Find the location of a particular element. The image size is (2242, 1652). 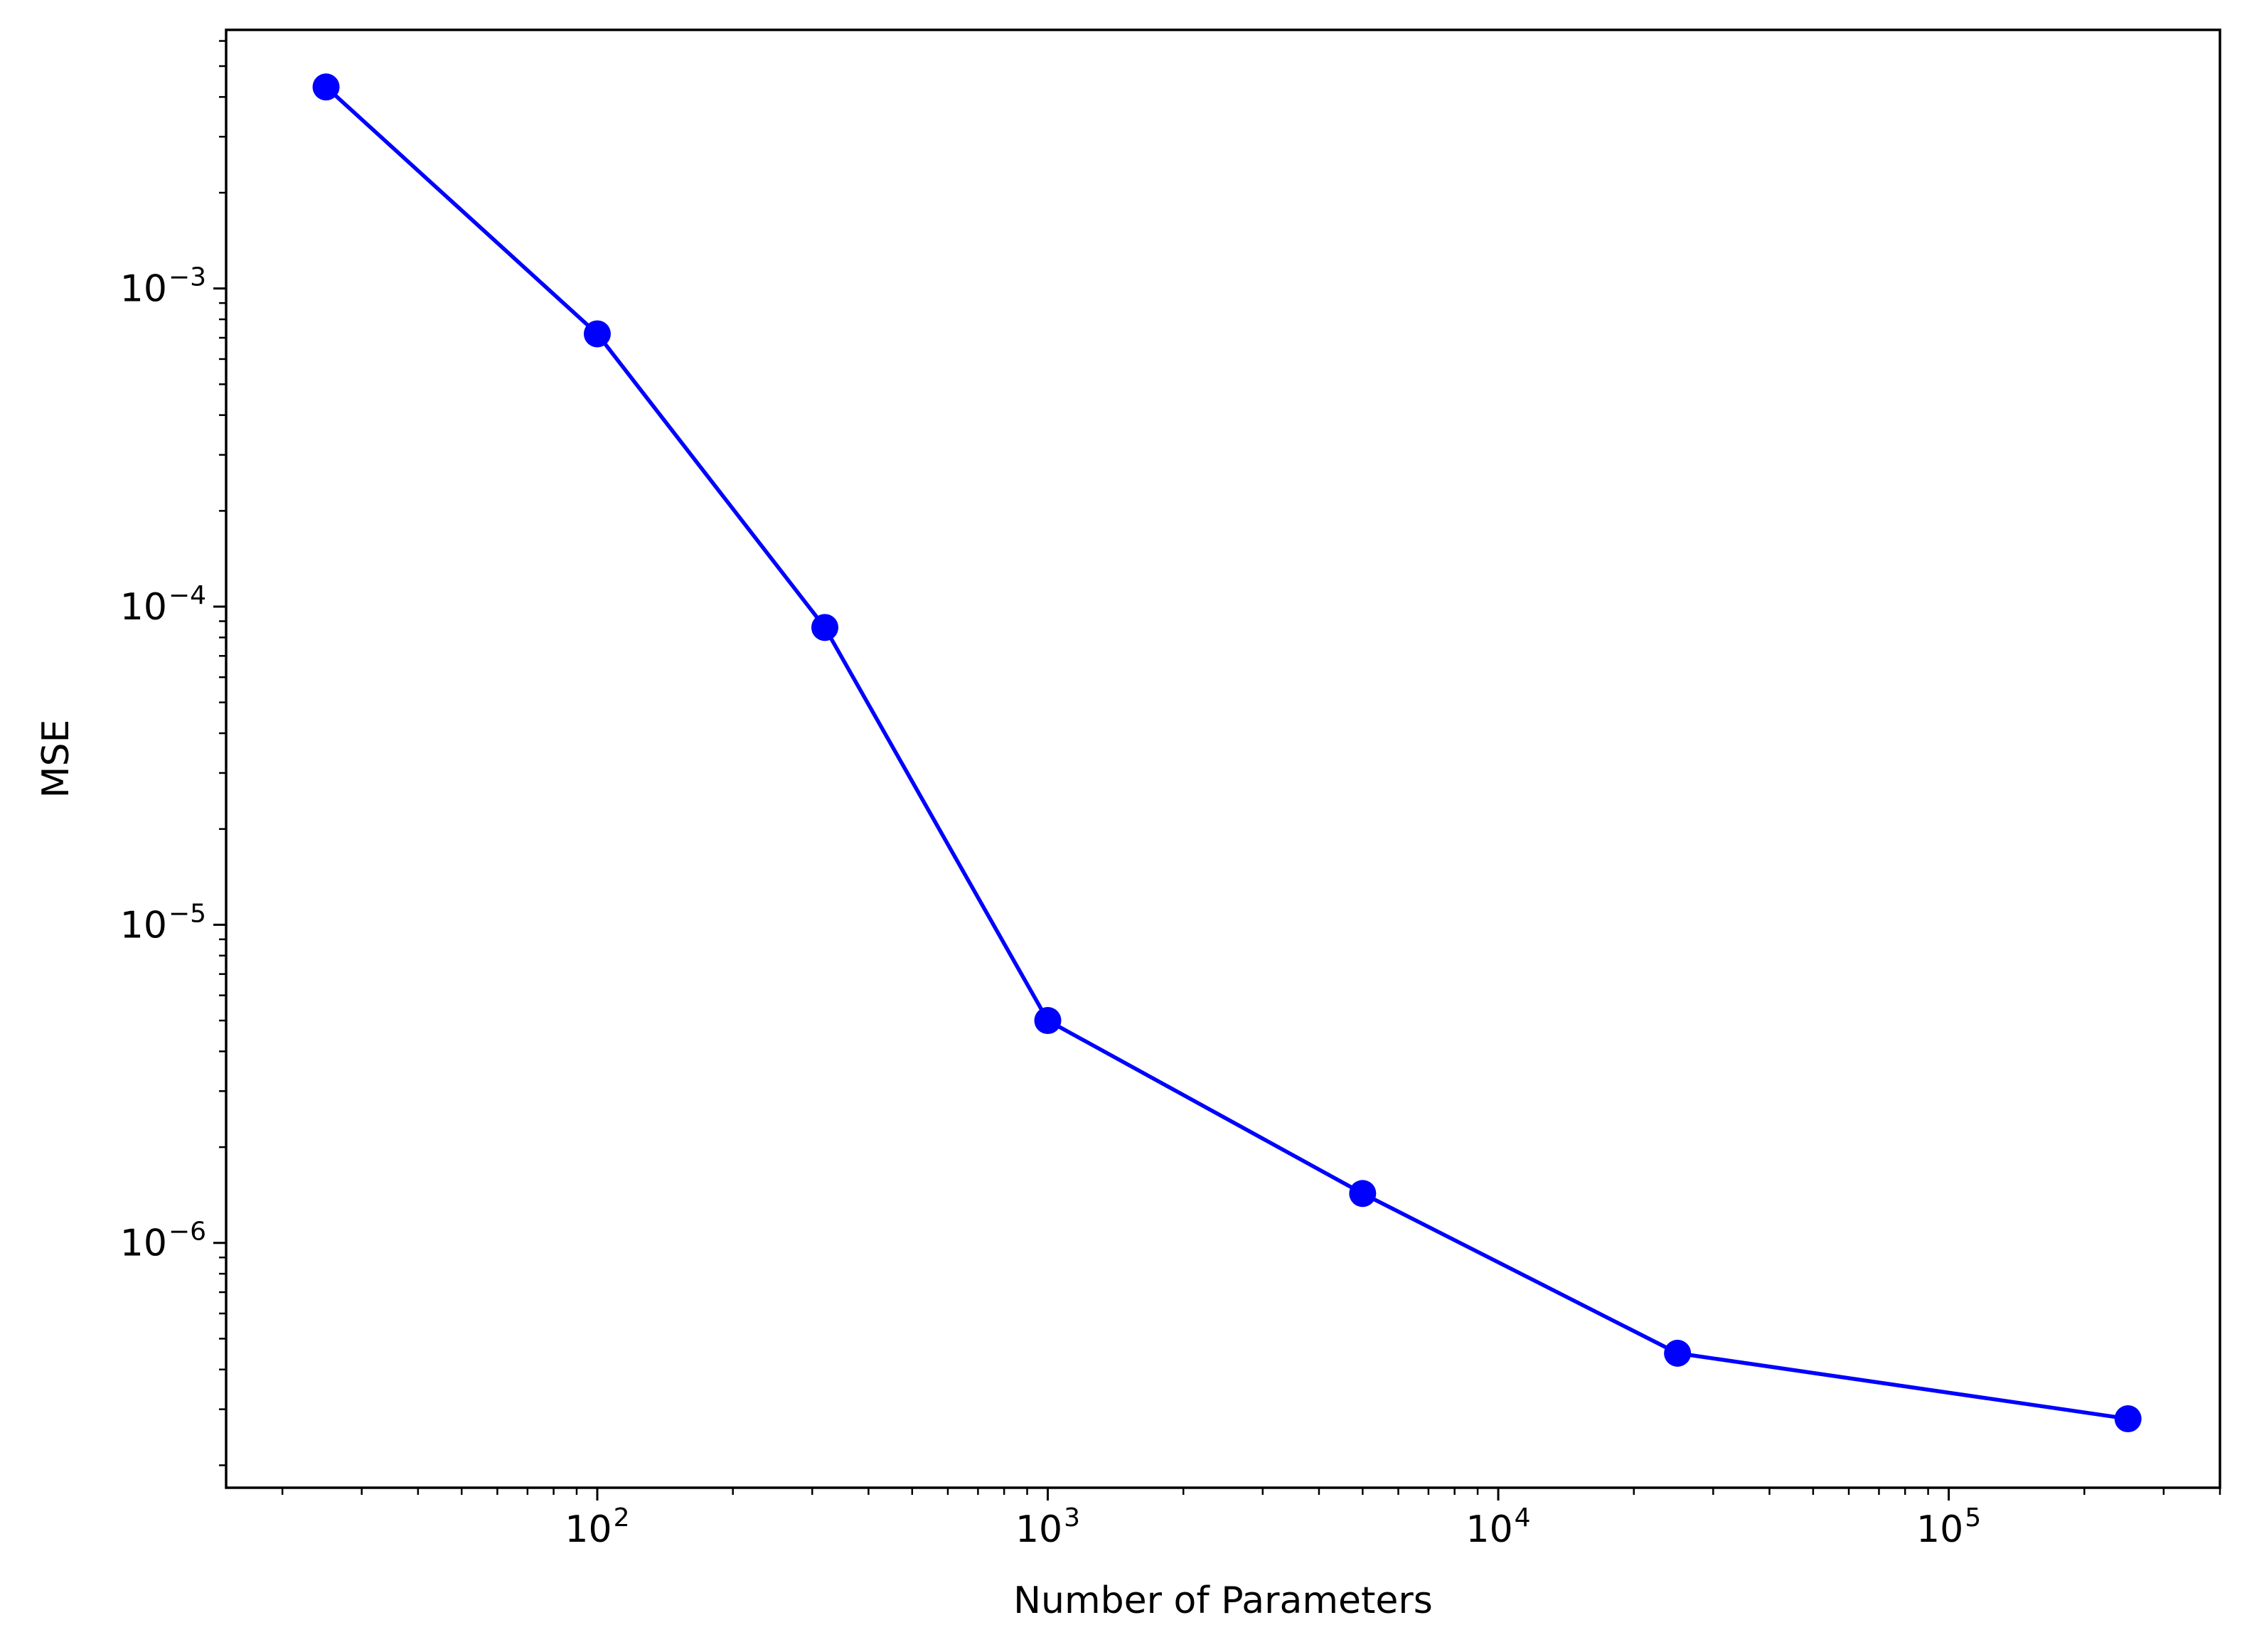

x-tick-label: 103 is located at coordinates (1047, 1527).